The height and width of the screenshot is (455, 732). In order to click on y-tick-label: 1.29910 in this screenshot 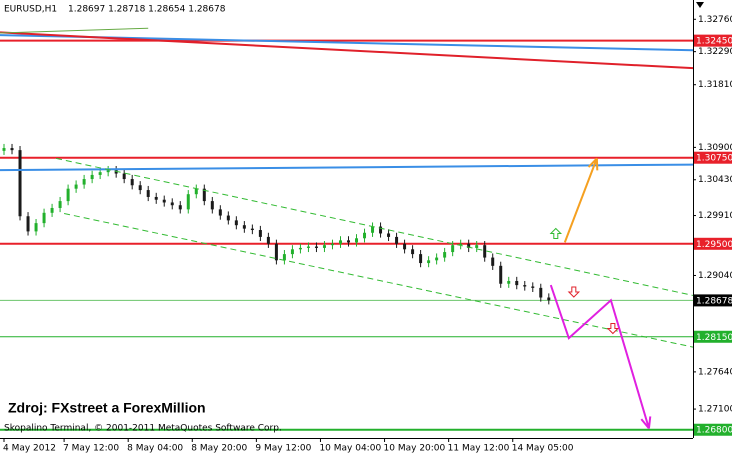, I will do `click(715, 216)`.